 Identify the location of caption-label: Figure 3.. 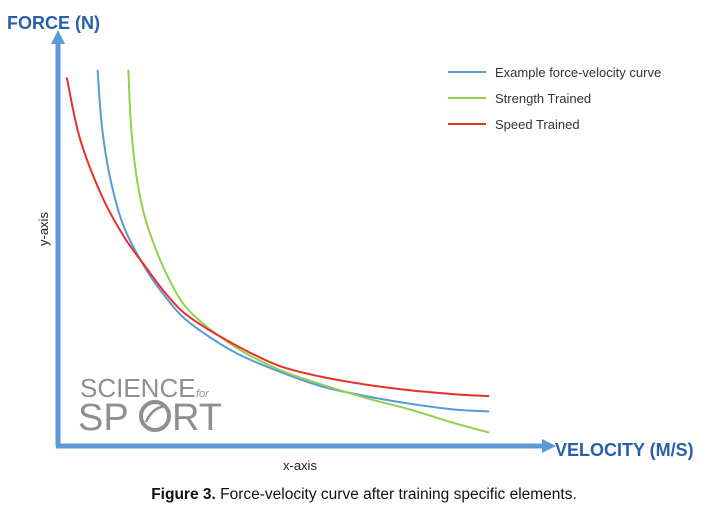
(183, 494).